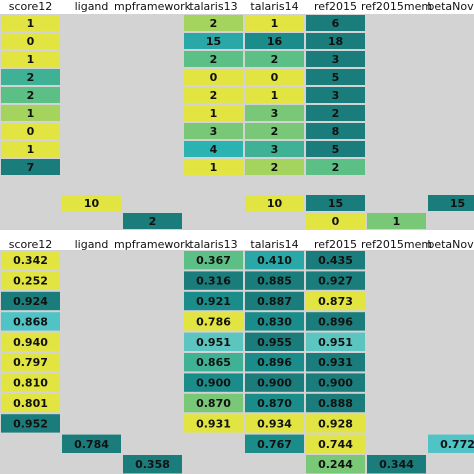  I want to click on column-label-betaNov16: betaNov16, so click(450, 6).